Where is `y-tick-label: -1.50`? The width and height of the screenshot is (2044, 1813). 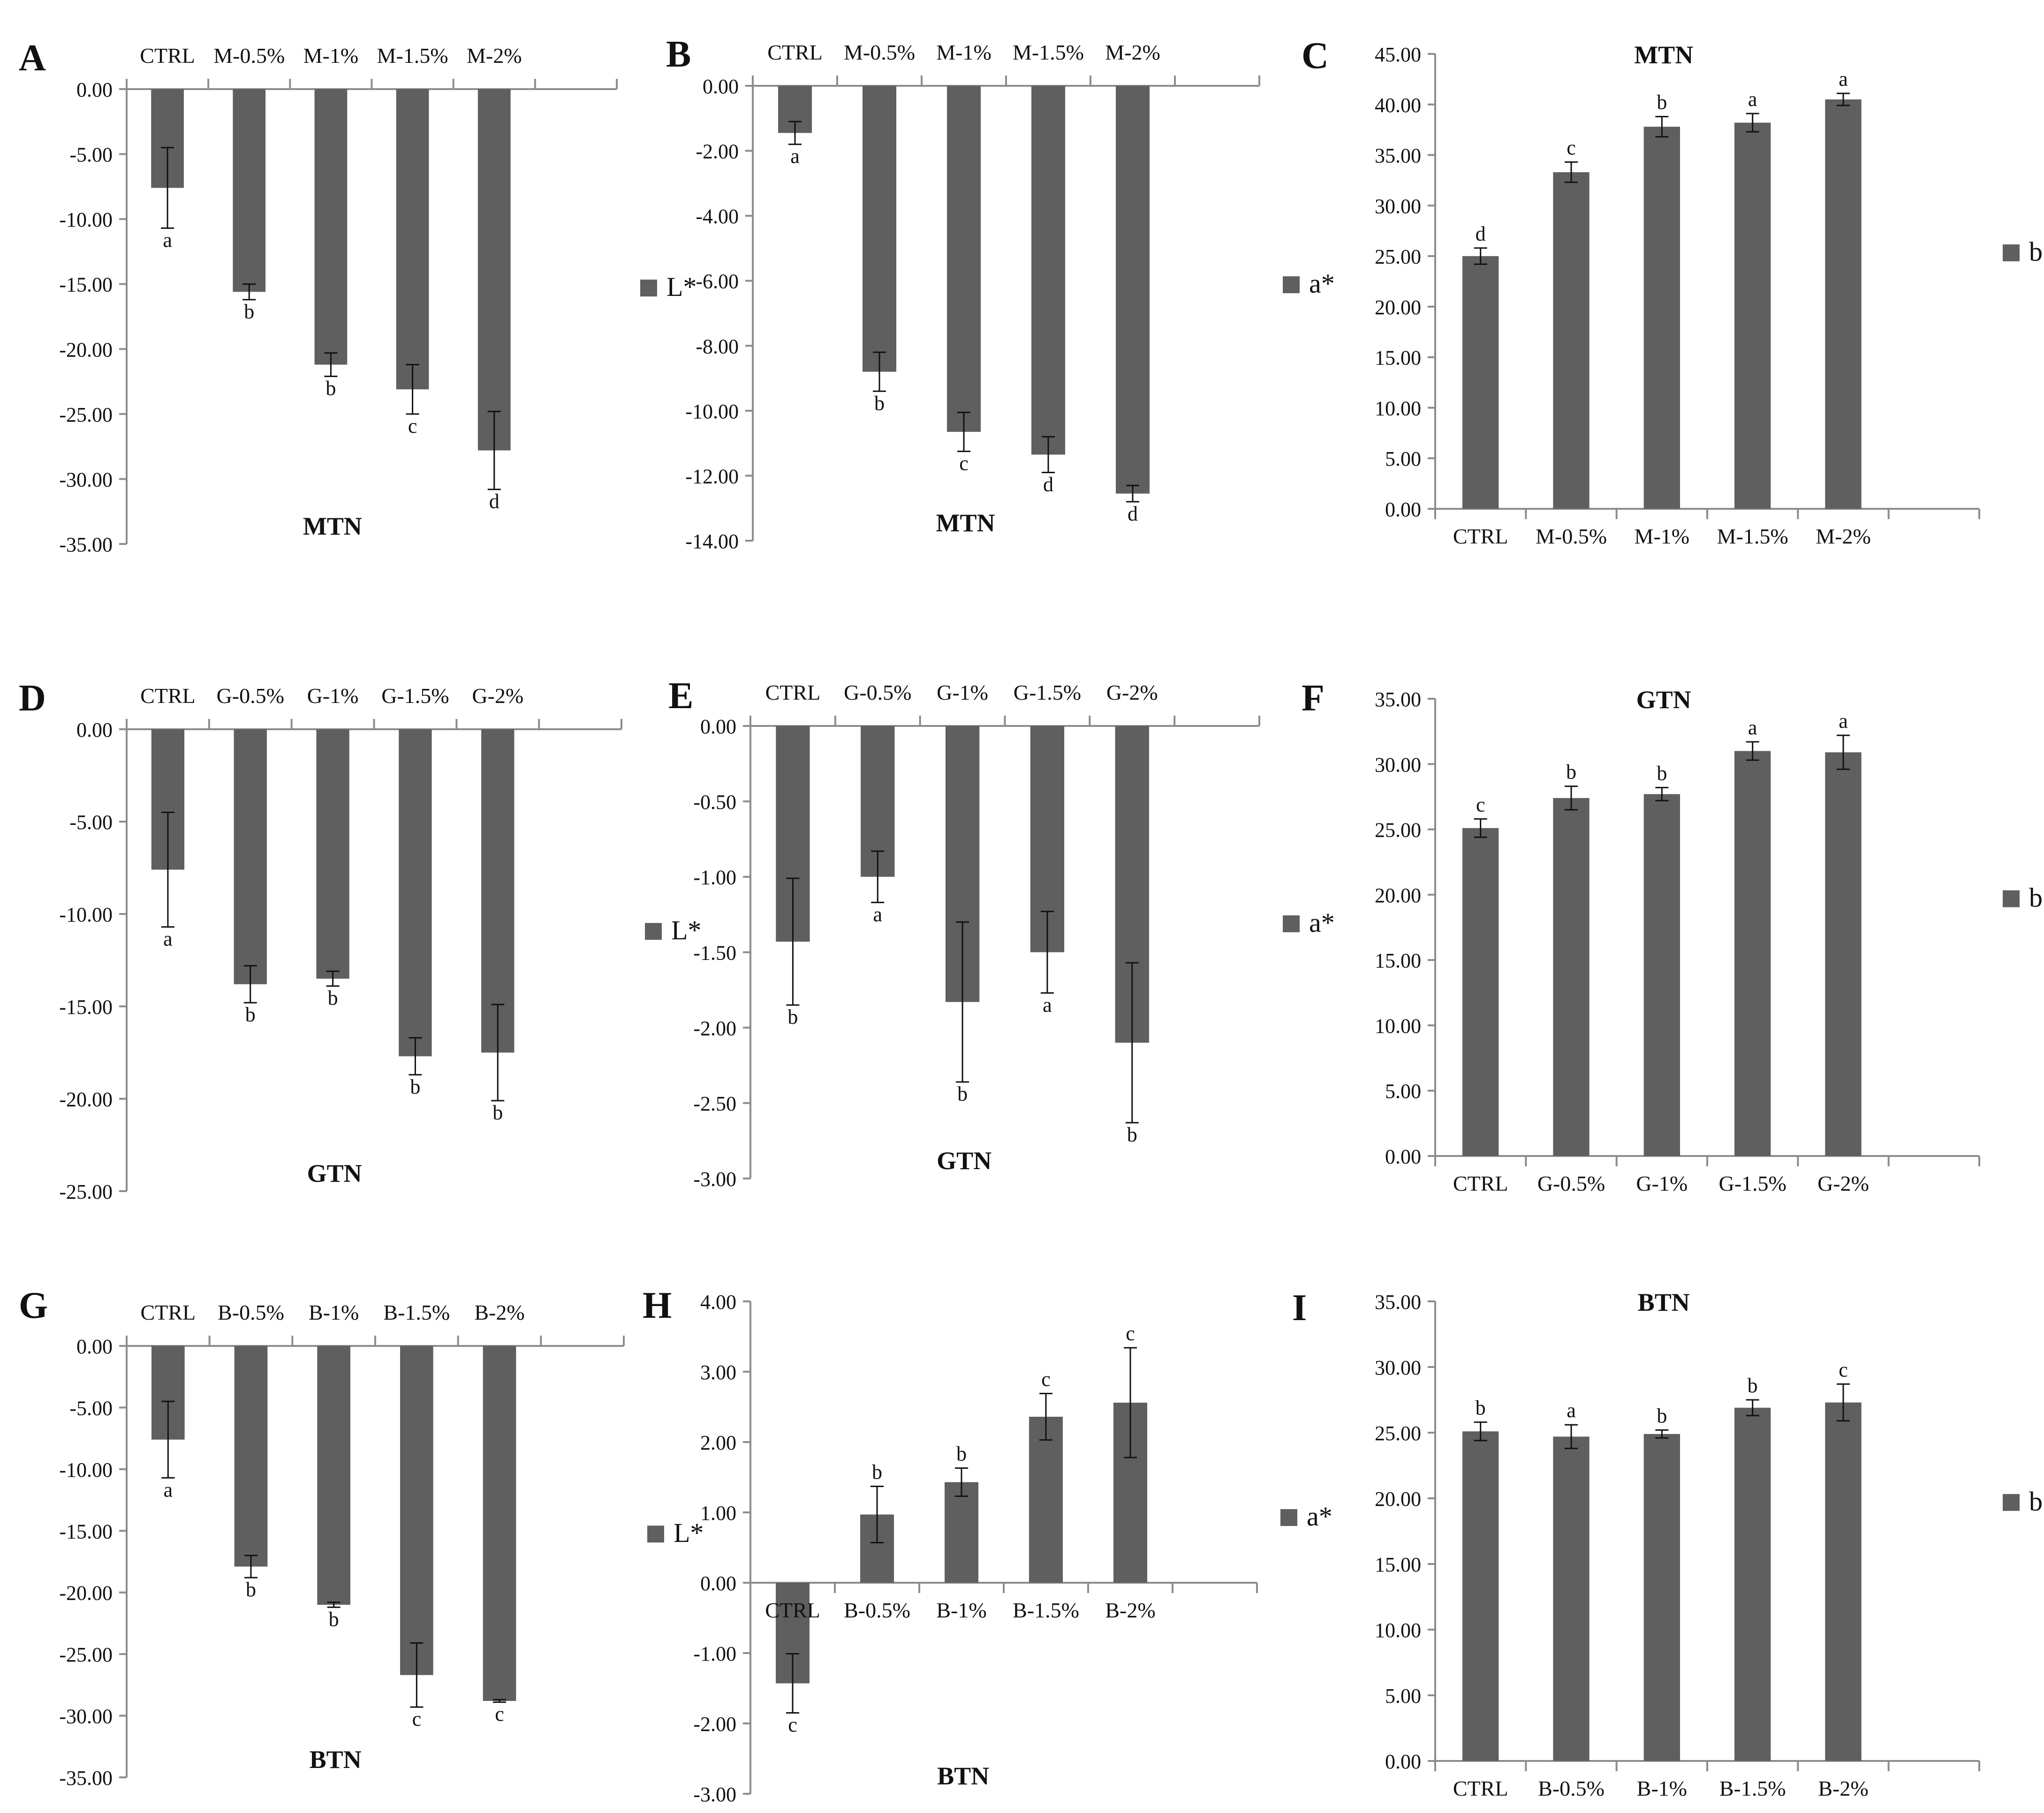
y-tick-label: -1.50 is located at coordinates (714, 953).